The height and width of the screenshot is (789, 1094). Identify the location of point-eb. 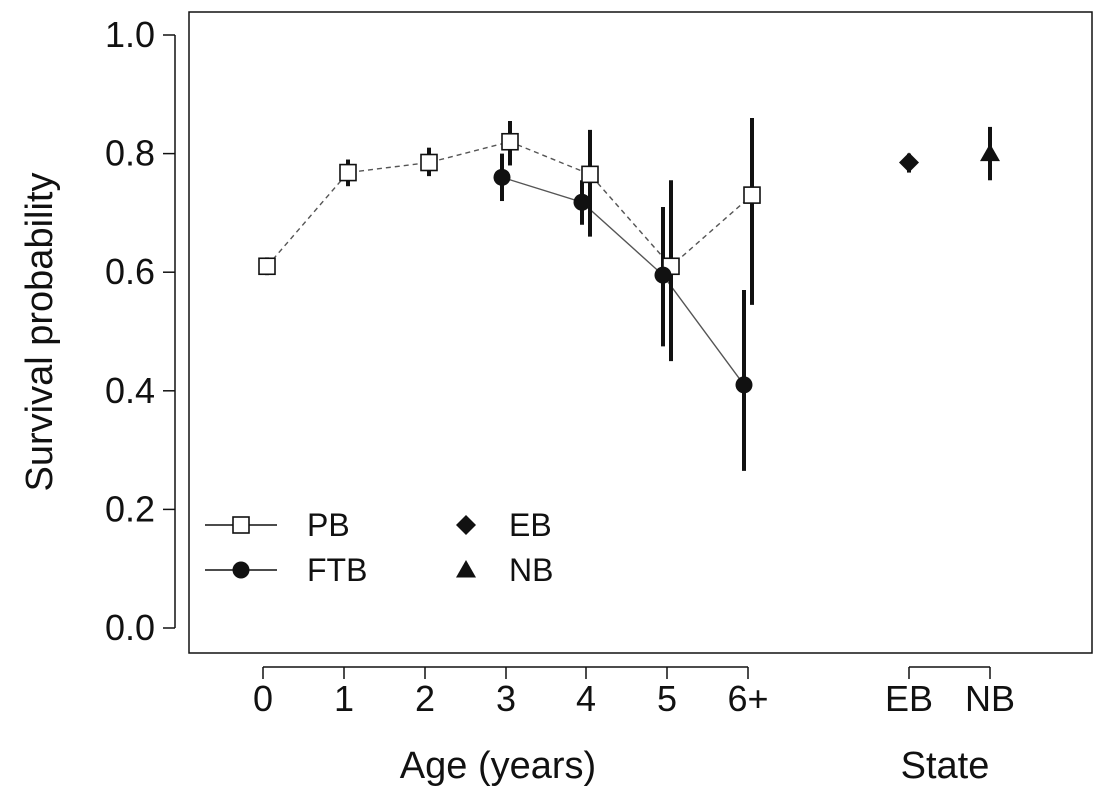
(909, 162).